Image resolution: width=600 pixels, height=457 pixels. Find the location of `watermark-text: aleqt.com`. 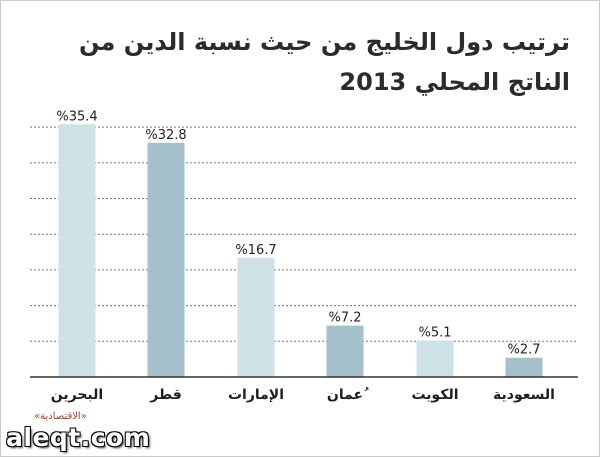

watermark-text: aleqt.com is located at coordinates (78, 437).